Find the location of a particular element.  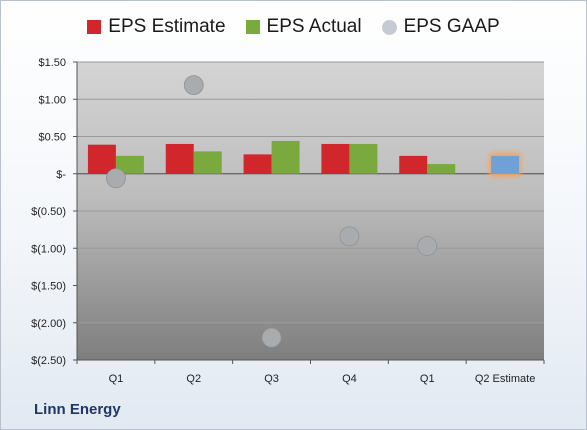

legend-item-eps-actual: EPS Actual is located at coordinates (303, 27).